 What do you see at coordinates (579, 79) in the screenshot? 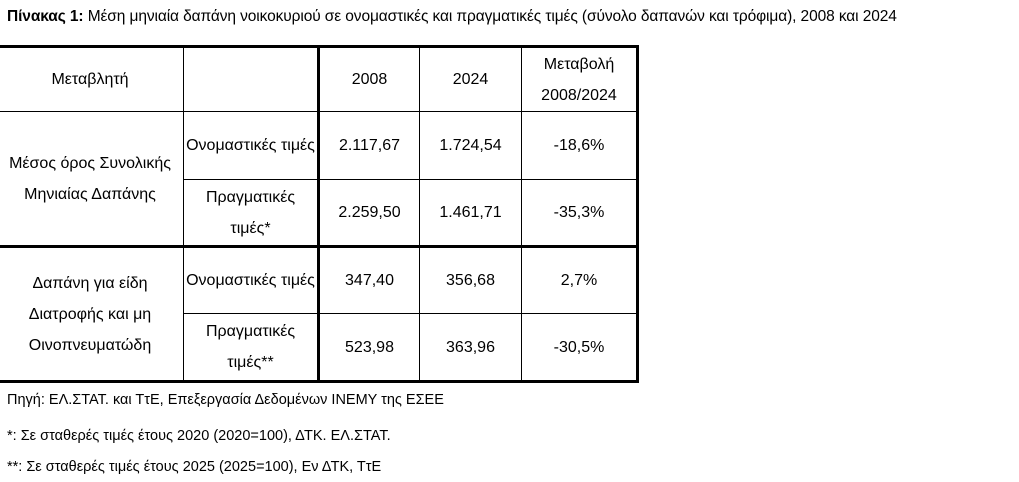
I see `header-change: Μεταβολή 2008/2024` at bounding box center [579, 79].